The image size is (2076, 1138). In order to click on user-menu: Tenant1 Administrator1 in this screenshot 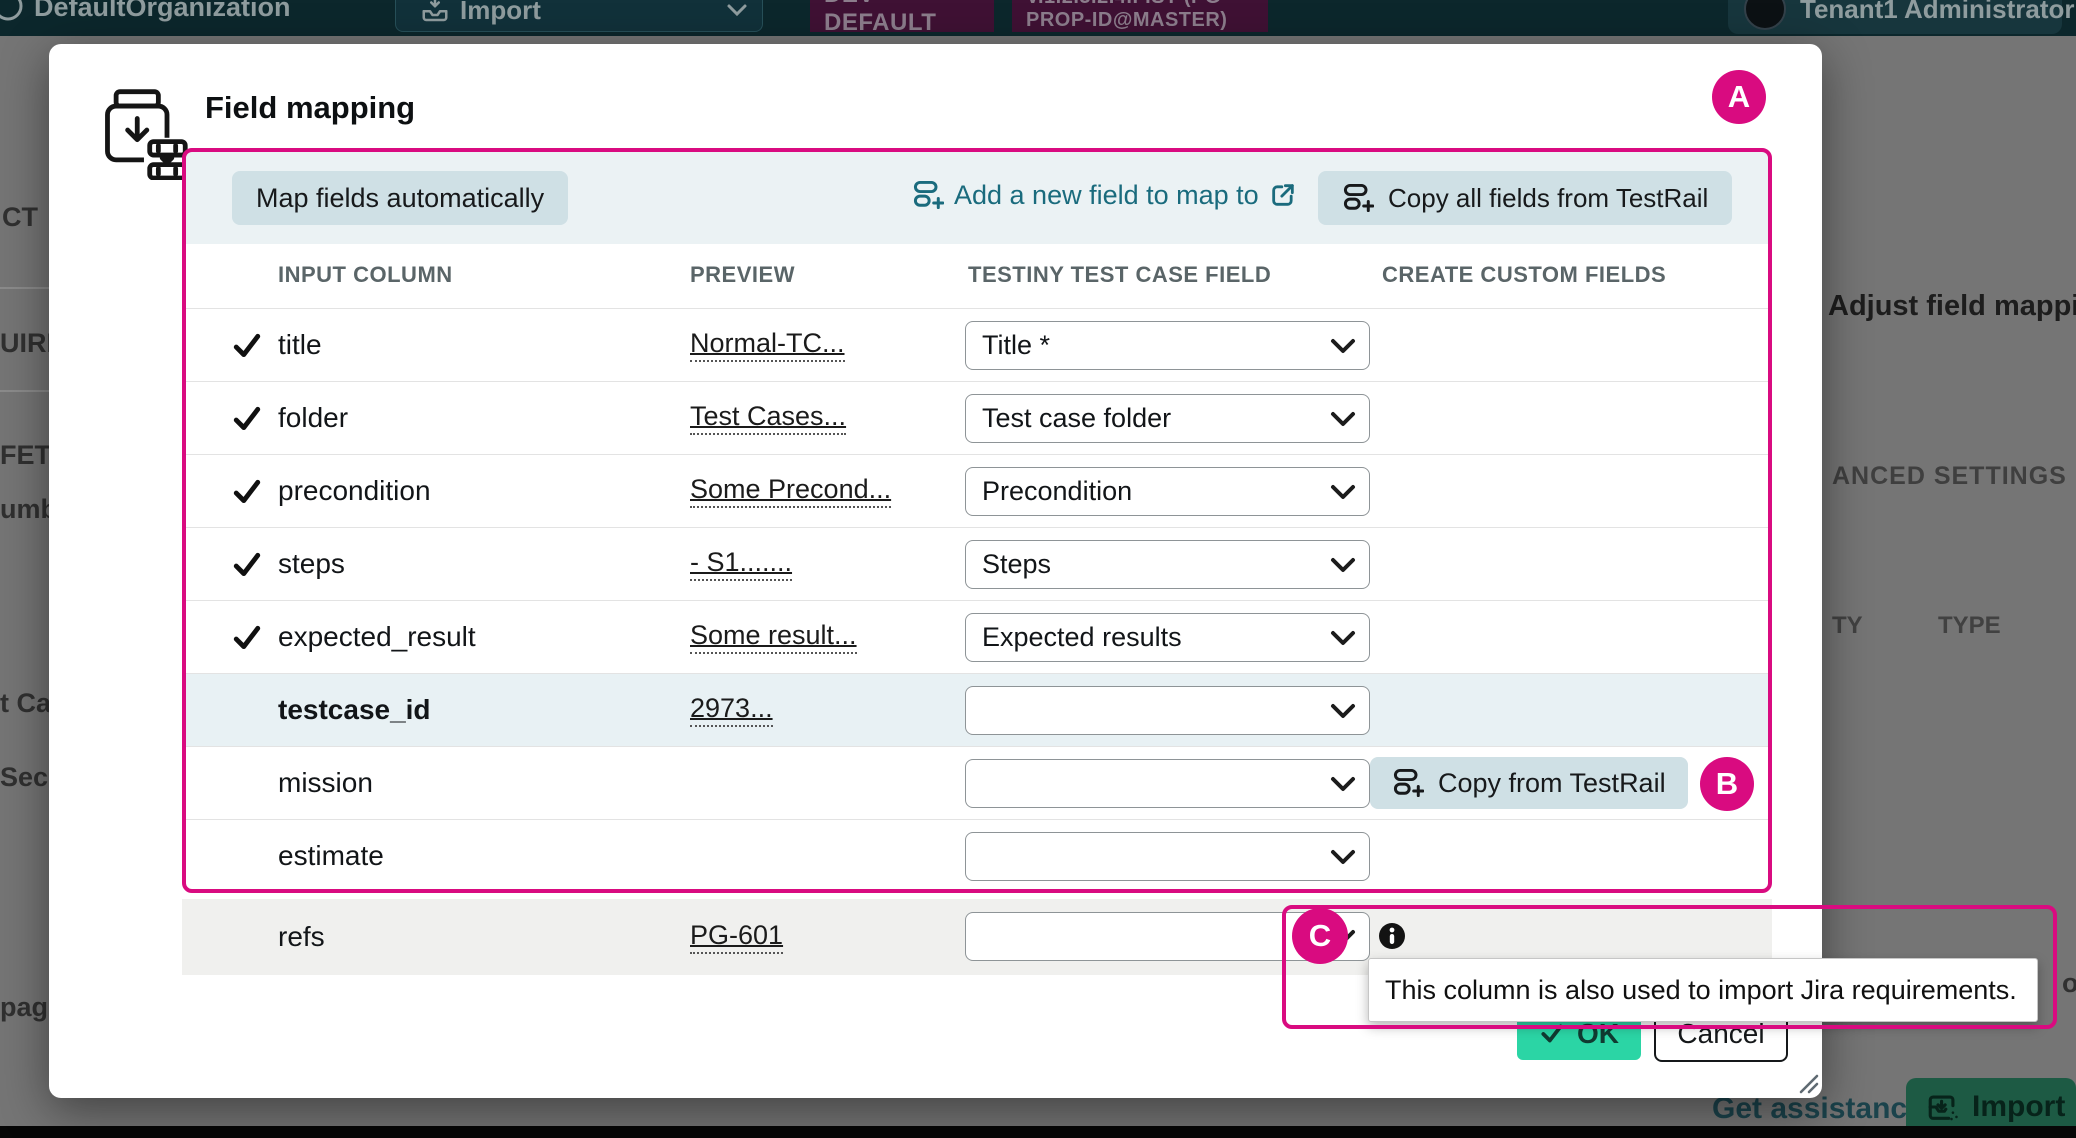, I will do `click(1902, 17)`.